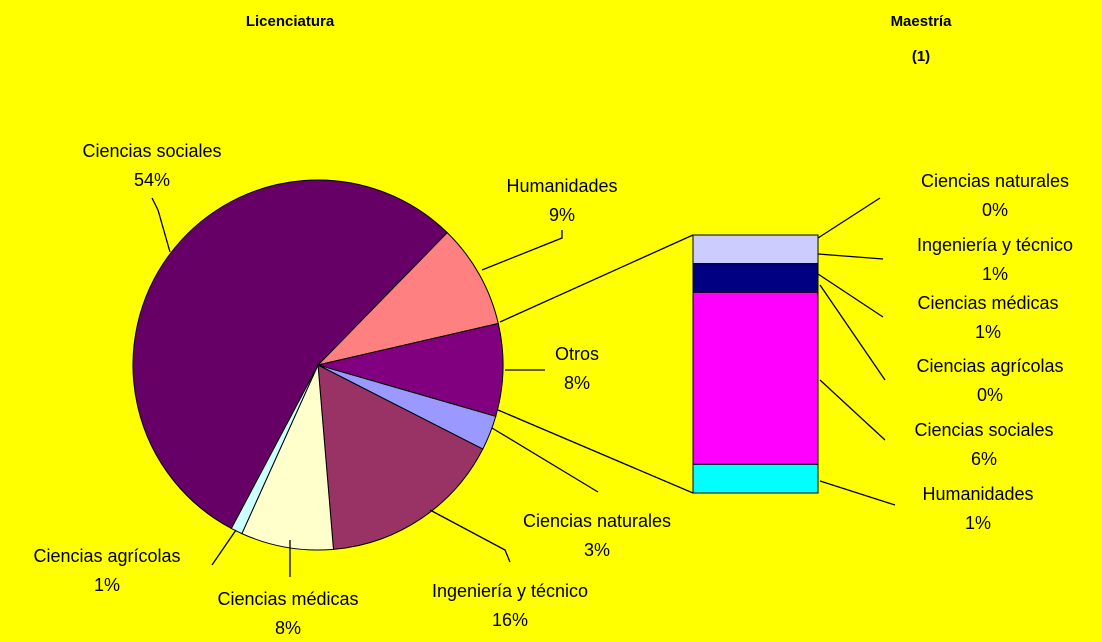 This screenshot has width=1102, height=642. What do you see at coordinates (152, 180) in the screenshot?
I see `value-label: 54%` at bounding box center [152, 180].